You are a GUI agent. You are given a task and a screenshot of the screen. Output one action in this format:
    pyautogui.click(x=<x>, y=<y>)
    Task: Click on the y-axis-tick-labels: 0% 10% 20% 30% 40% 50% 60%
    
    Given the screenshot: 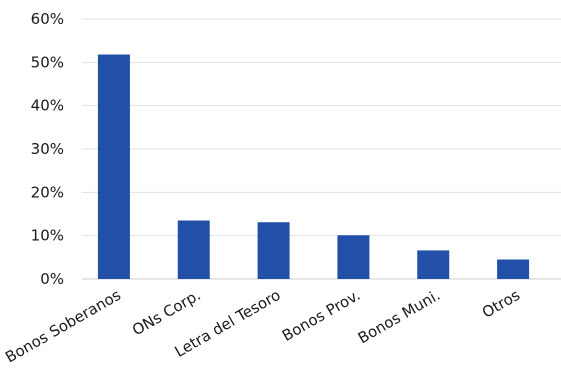 What is the action you would take?
    pyautogui.click(x=47, y=149)
    